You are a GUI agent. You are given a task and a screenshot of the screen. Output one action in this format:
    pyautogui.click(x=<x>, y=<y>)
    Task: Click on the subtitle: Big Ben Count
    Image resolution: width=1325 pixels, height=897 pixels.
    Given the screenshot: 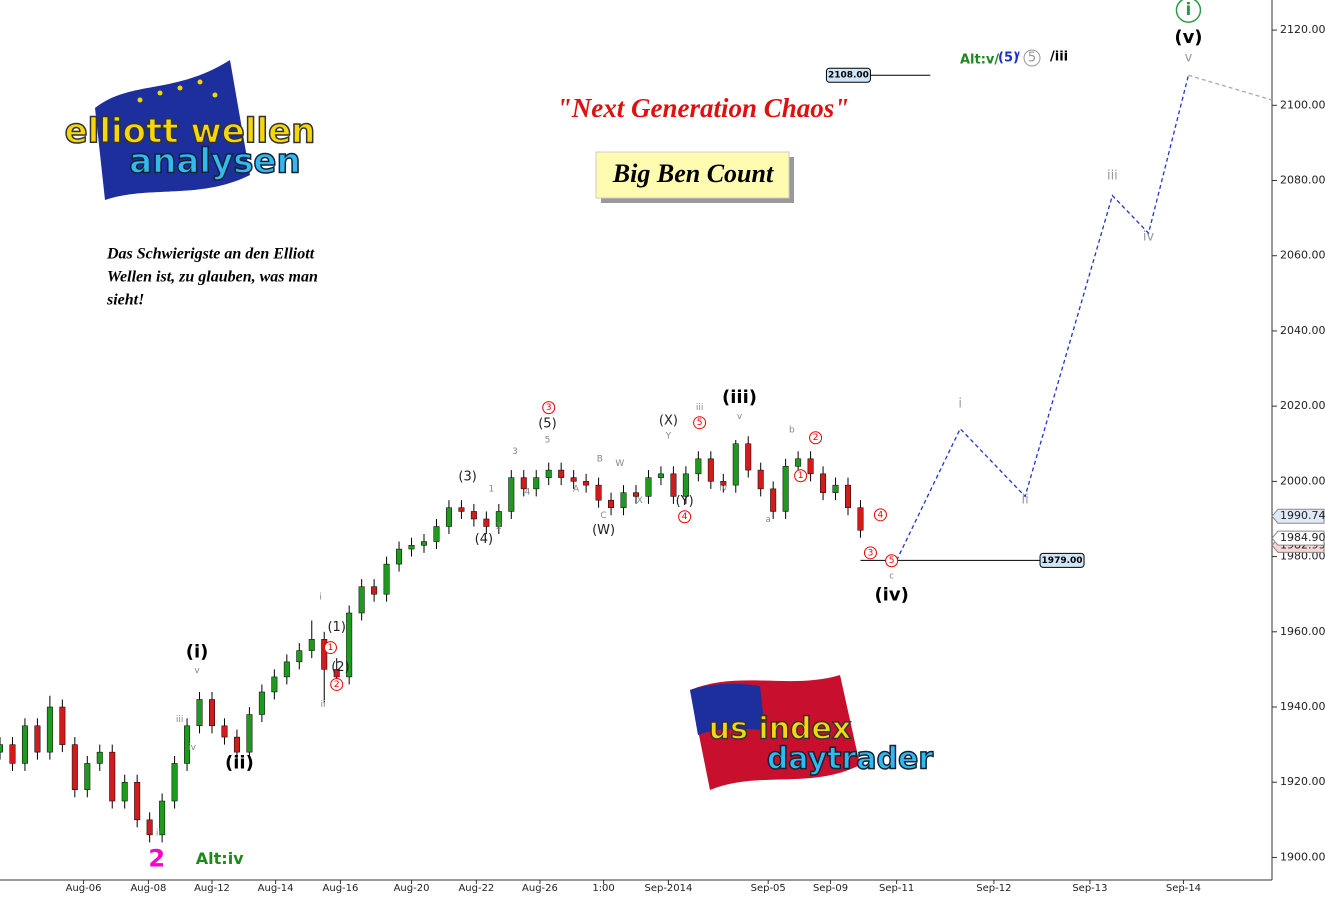 What is the action you would take?
    pyautogui.click(x=693, y=173)
    